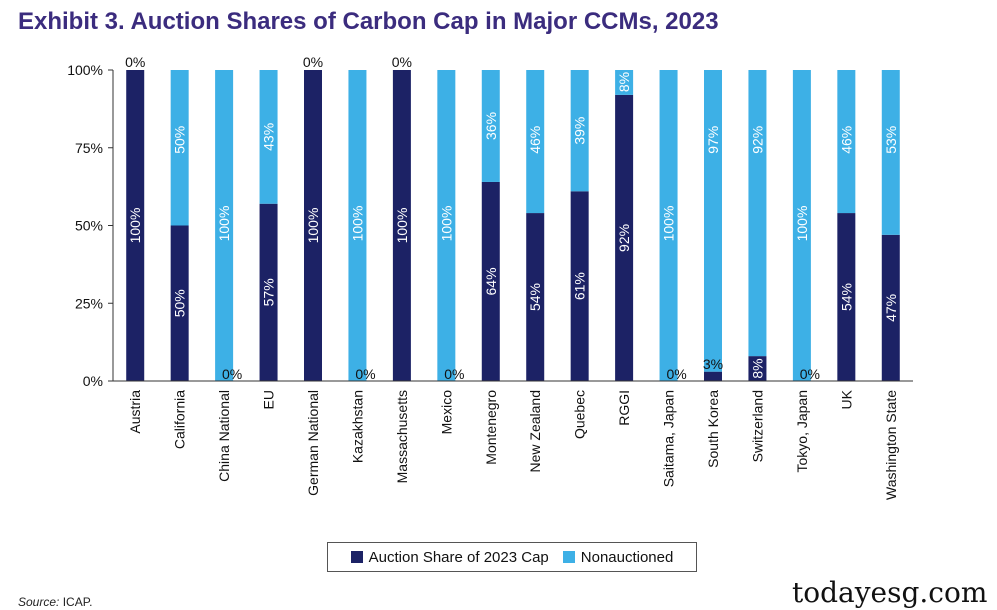 The image size is (997, 610). I want to click on x-tick-label: Austria, so click(135, 412).